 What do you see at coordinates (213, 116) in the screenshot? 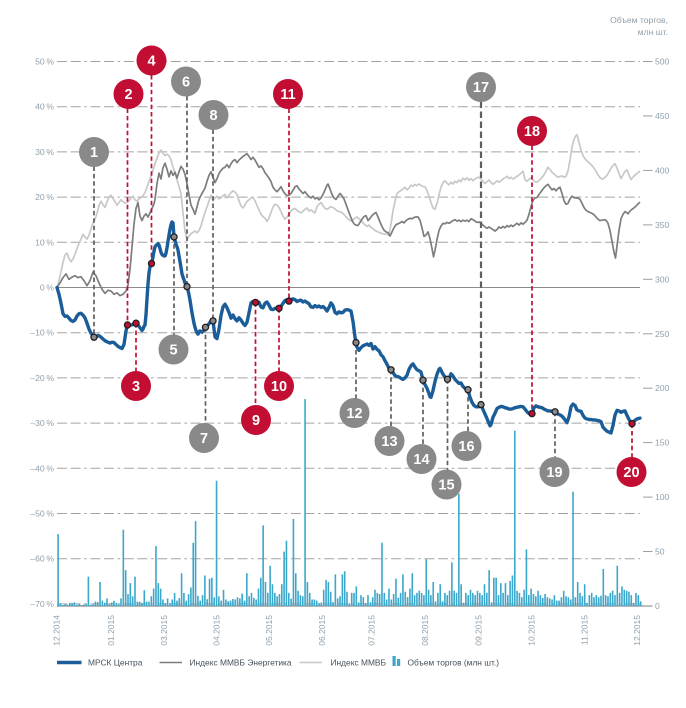
I see `svg-text: 8` at bounding box center [213, 116].